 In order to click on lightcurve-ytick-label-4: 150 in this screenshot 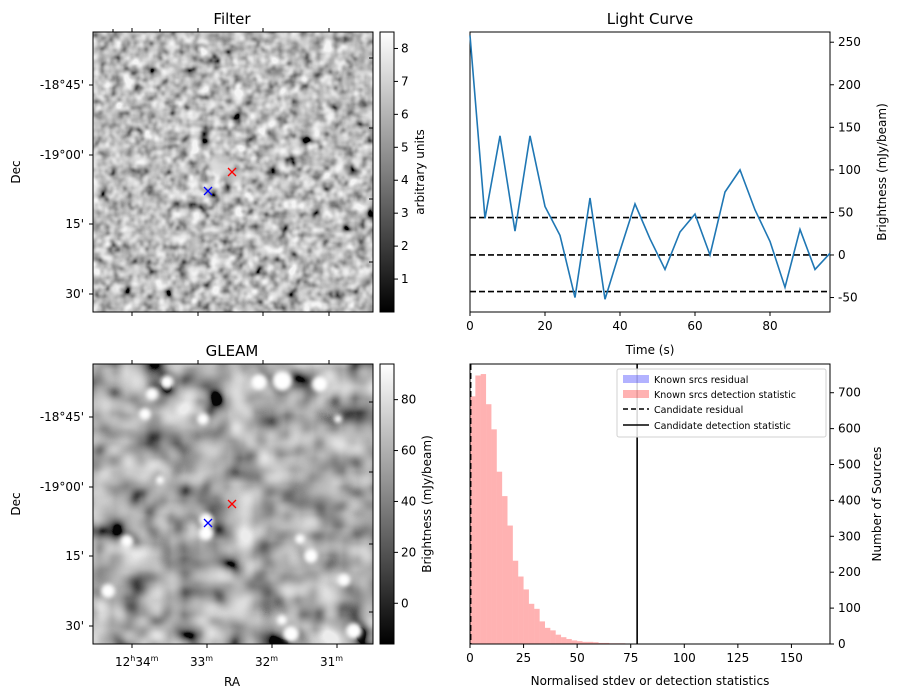, I will do `click(849, 127)`.